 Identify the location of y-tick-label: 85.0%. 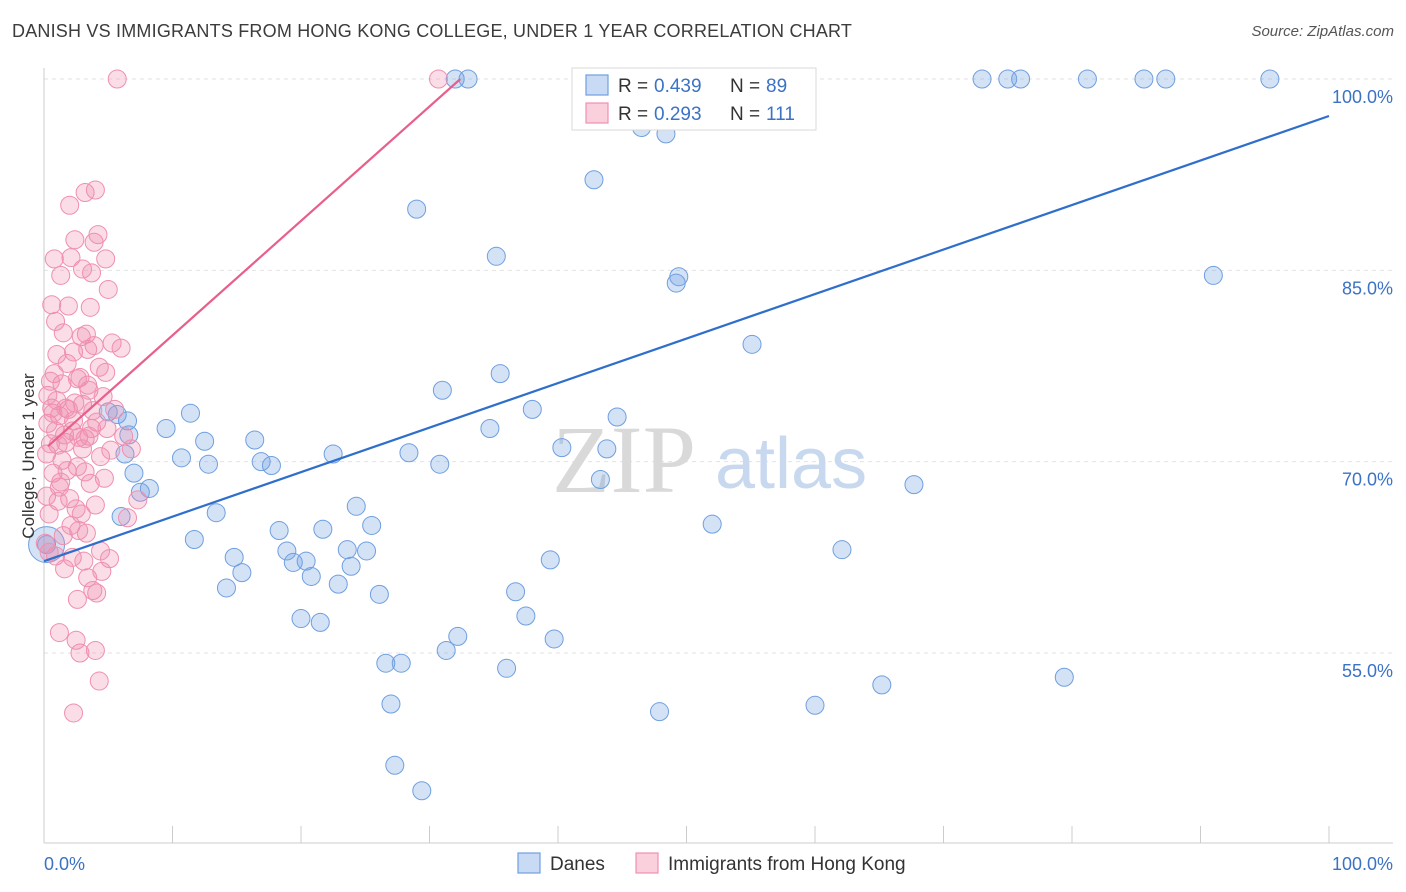
(1367, 288).